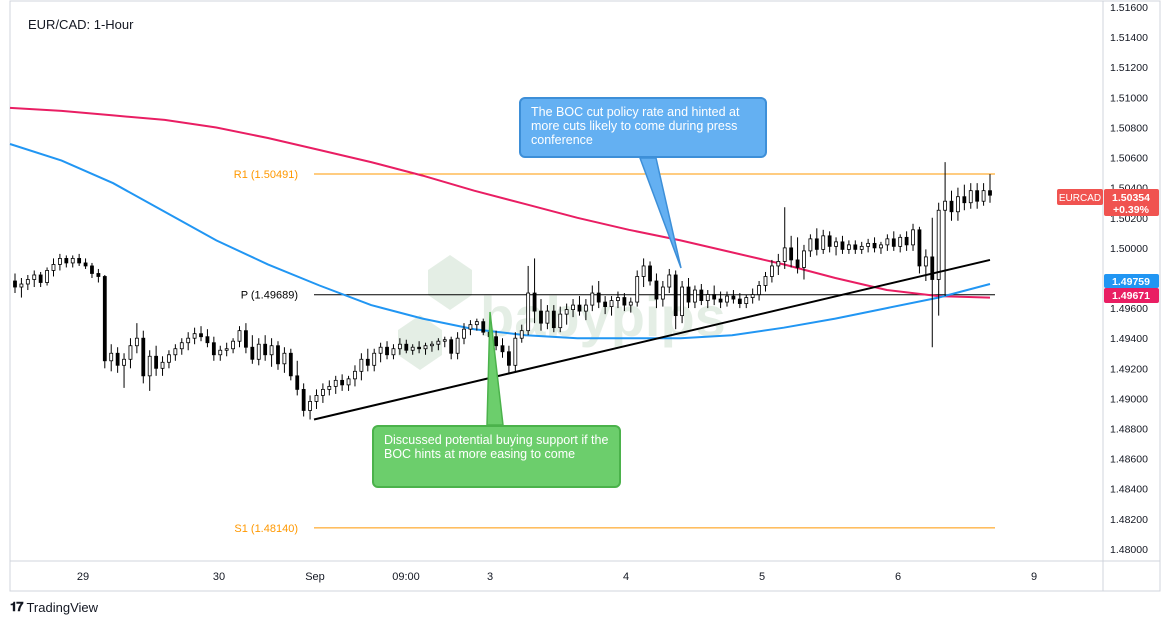 This screenshot has height=630, width=1170. What do you see at coordinates (1129, 490) in the screenshot?
I see `y-tick-label: 1.48400` at bounding box center [1129, 490].